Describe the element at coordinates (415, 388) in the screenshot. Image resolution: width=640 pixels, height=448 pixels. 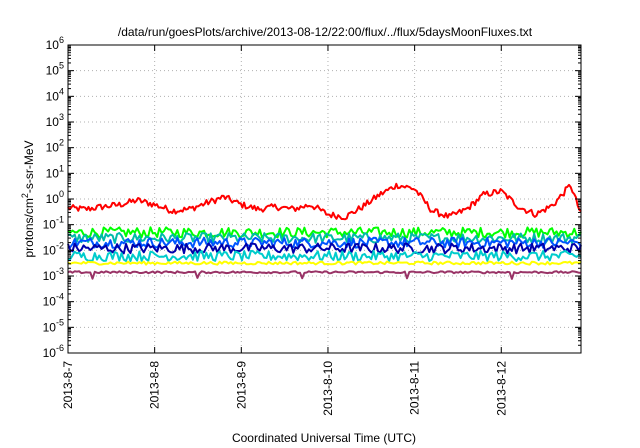
I see `x-tick-label: 2013-8-11` at that location.